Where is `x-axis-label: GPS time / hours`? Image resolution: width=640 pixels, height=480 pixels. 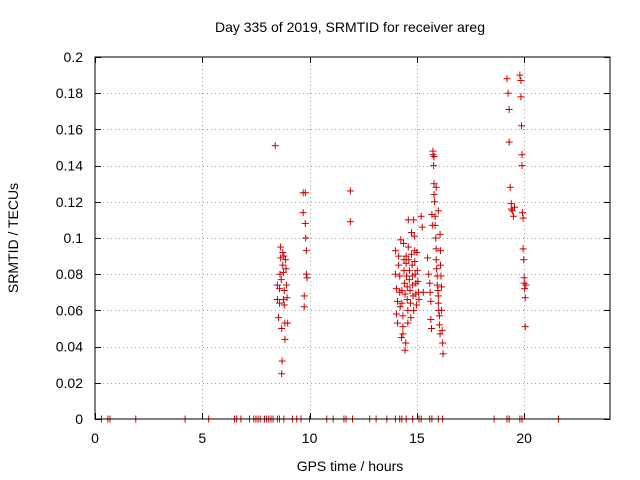
x-axis-label: GPS time / hours is located at coordinates (350, 466).